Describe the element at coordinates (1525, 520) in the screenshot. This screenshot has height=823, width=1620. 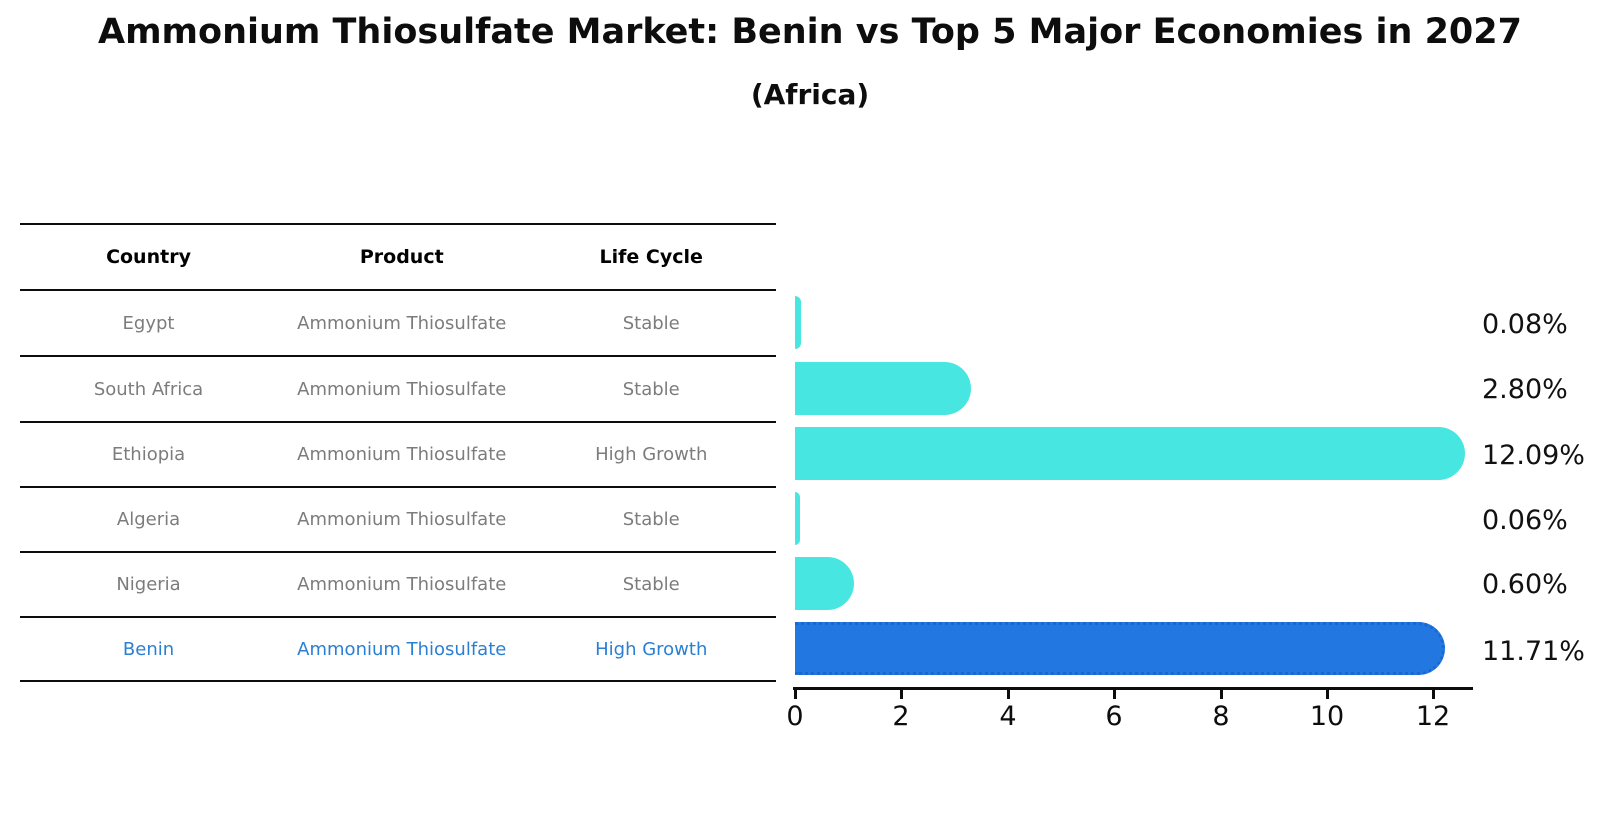
I see `value-label: 0.06%` at that location.